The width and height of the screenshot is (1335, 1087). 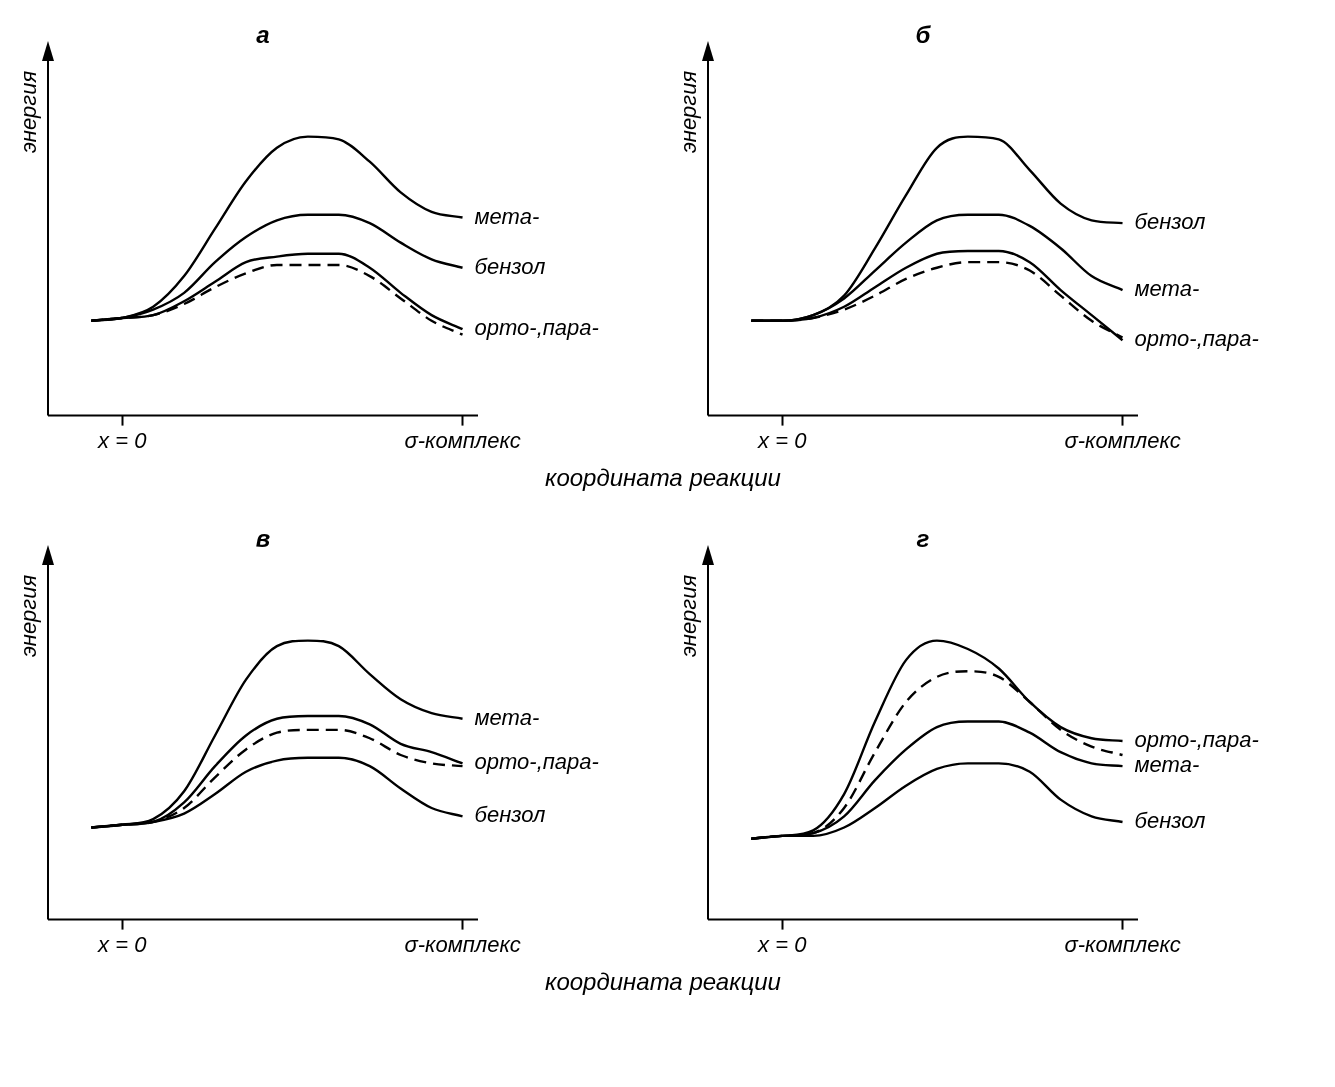 I want to click on chart-title: г, so click(x=923, y=539).